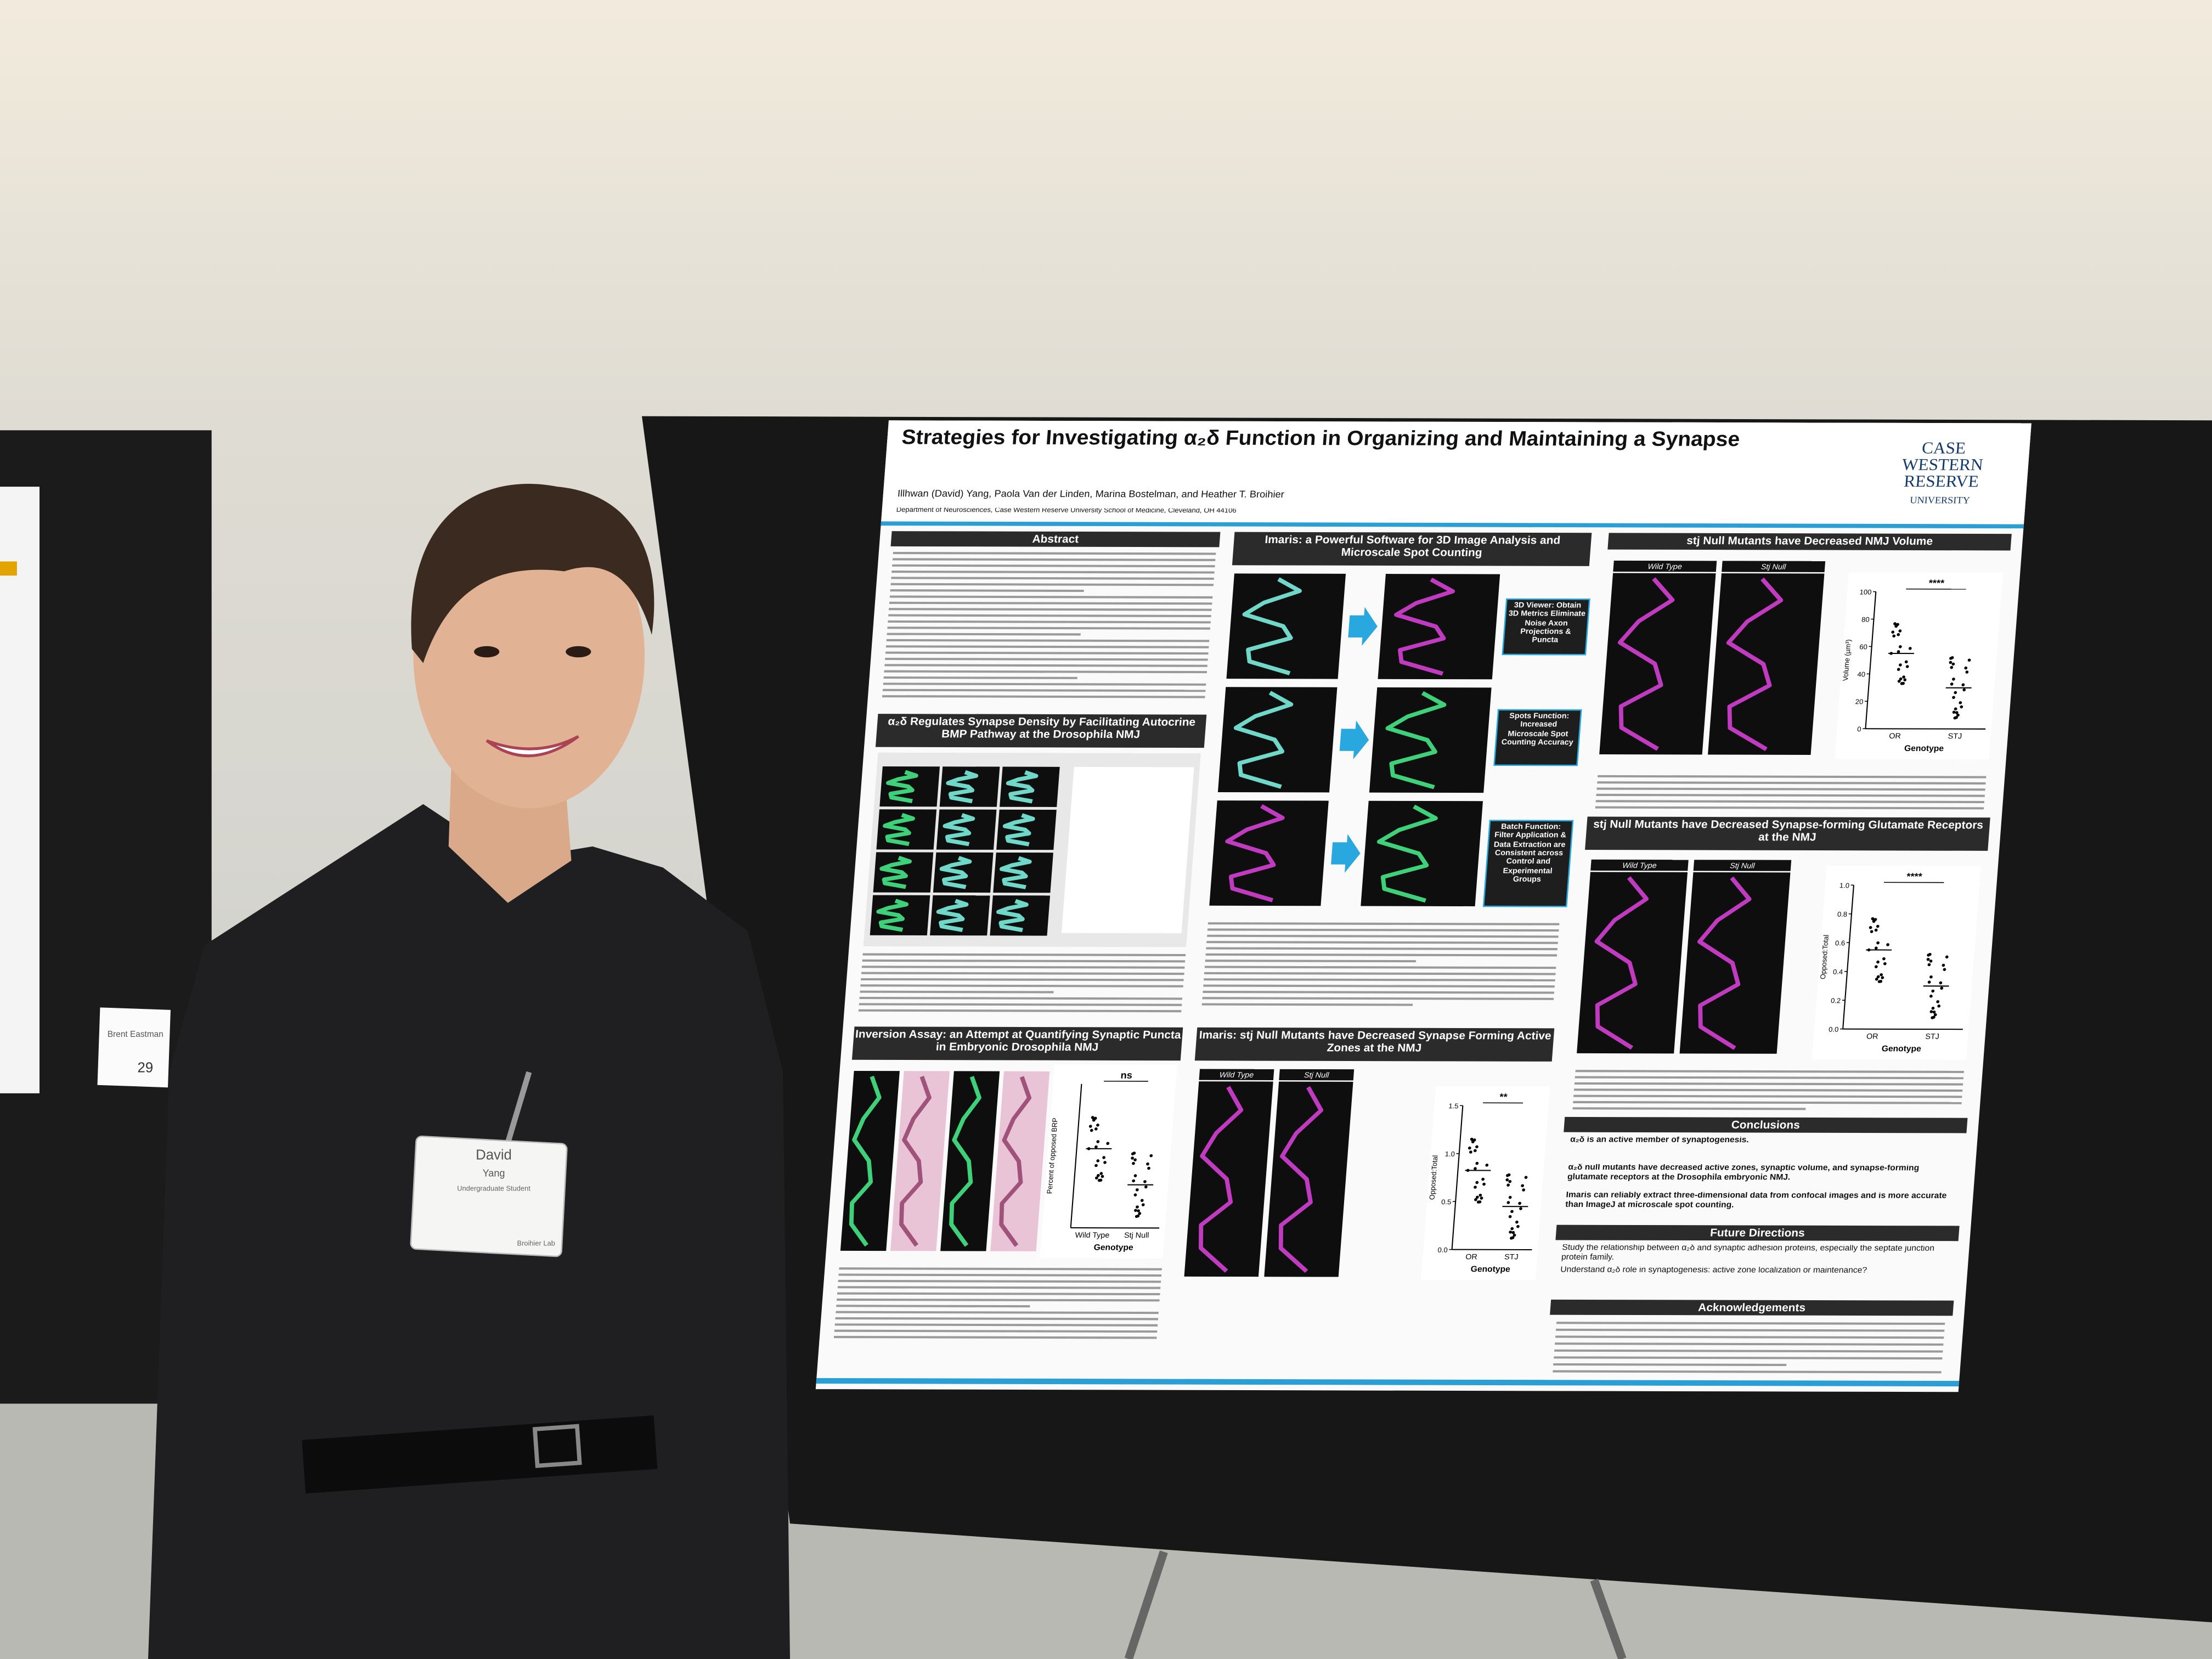 Image resolution: width=2212 pixels, height=1659 pixels. Describe the element at coordinates (1092, 1235) in the screenshot. I see `plot-category: Wild Type` at that location.